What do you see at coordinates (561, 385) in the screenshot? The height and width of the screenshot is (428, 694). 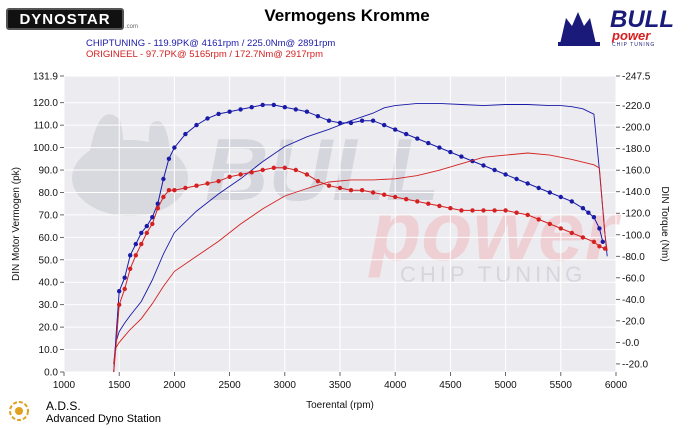 I see `x-tick-label: 5500` at bounding box center [561, 385].